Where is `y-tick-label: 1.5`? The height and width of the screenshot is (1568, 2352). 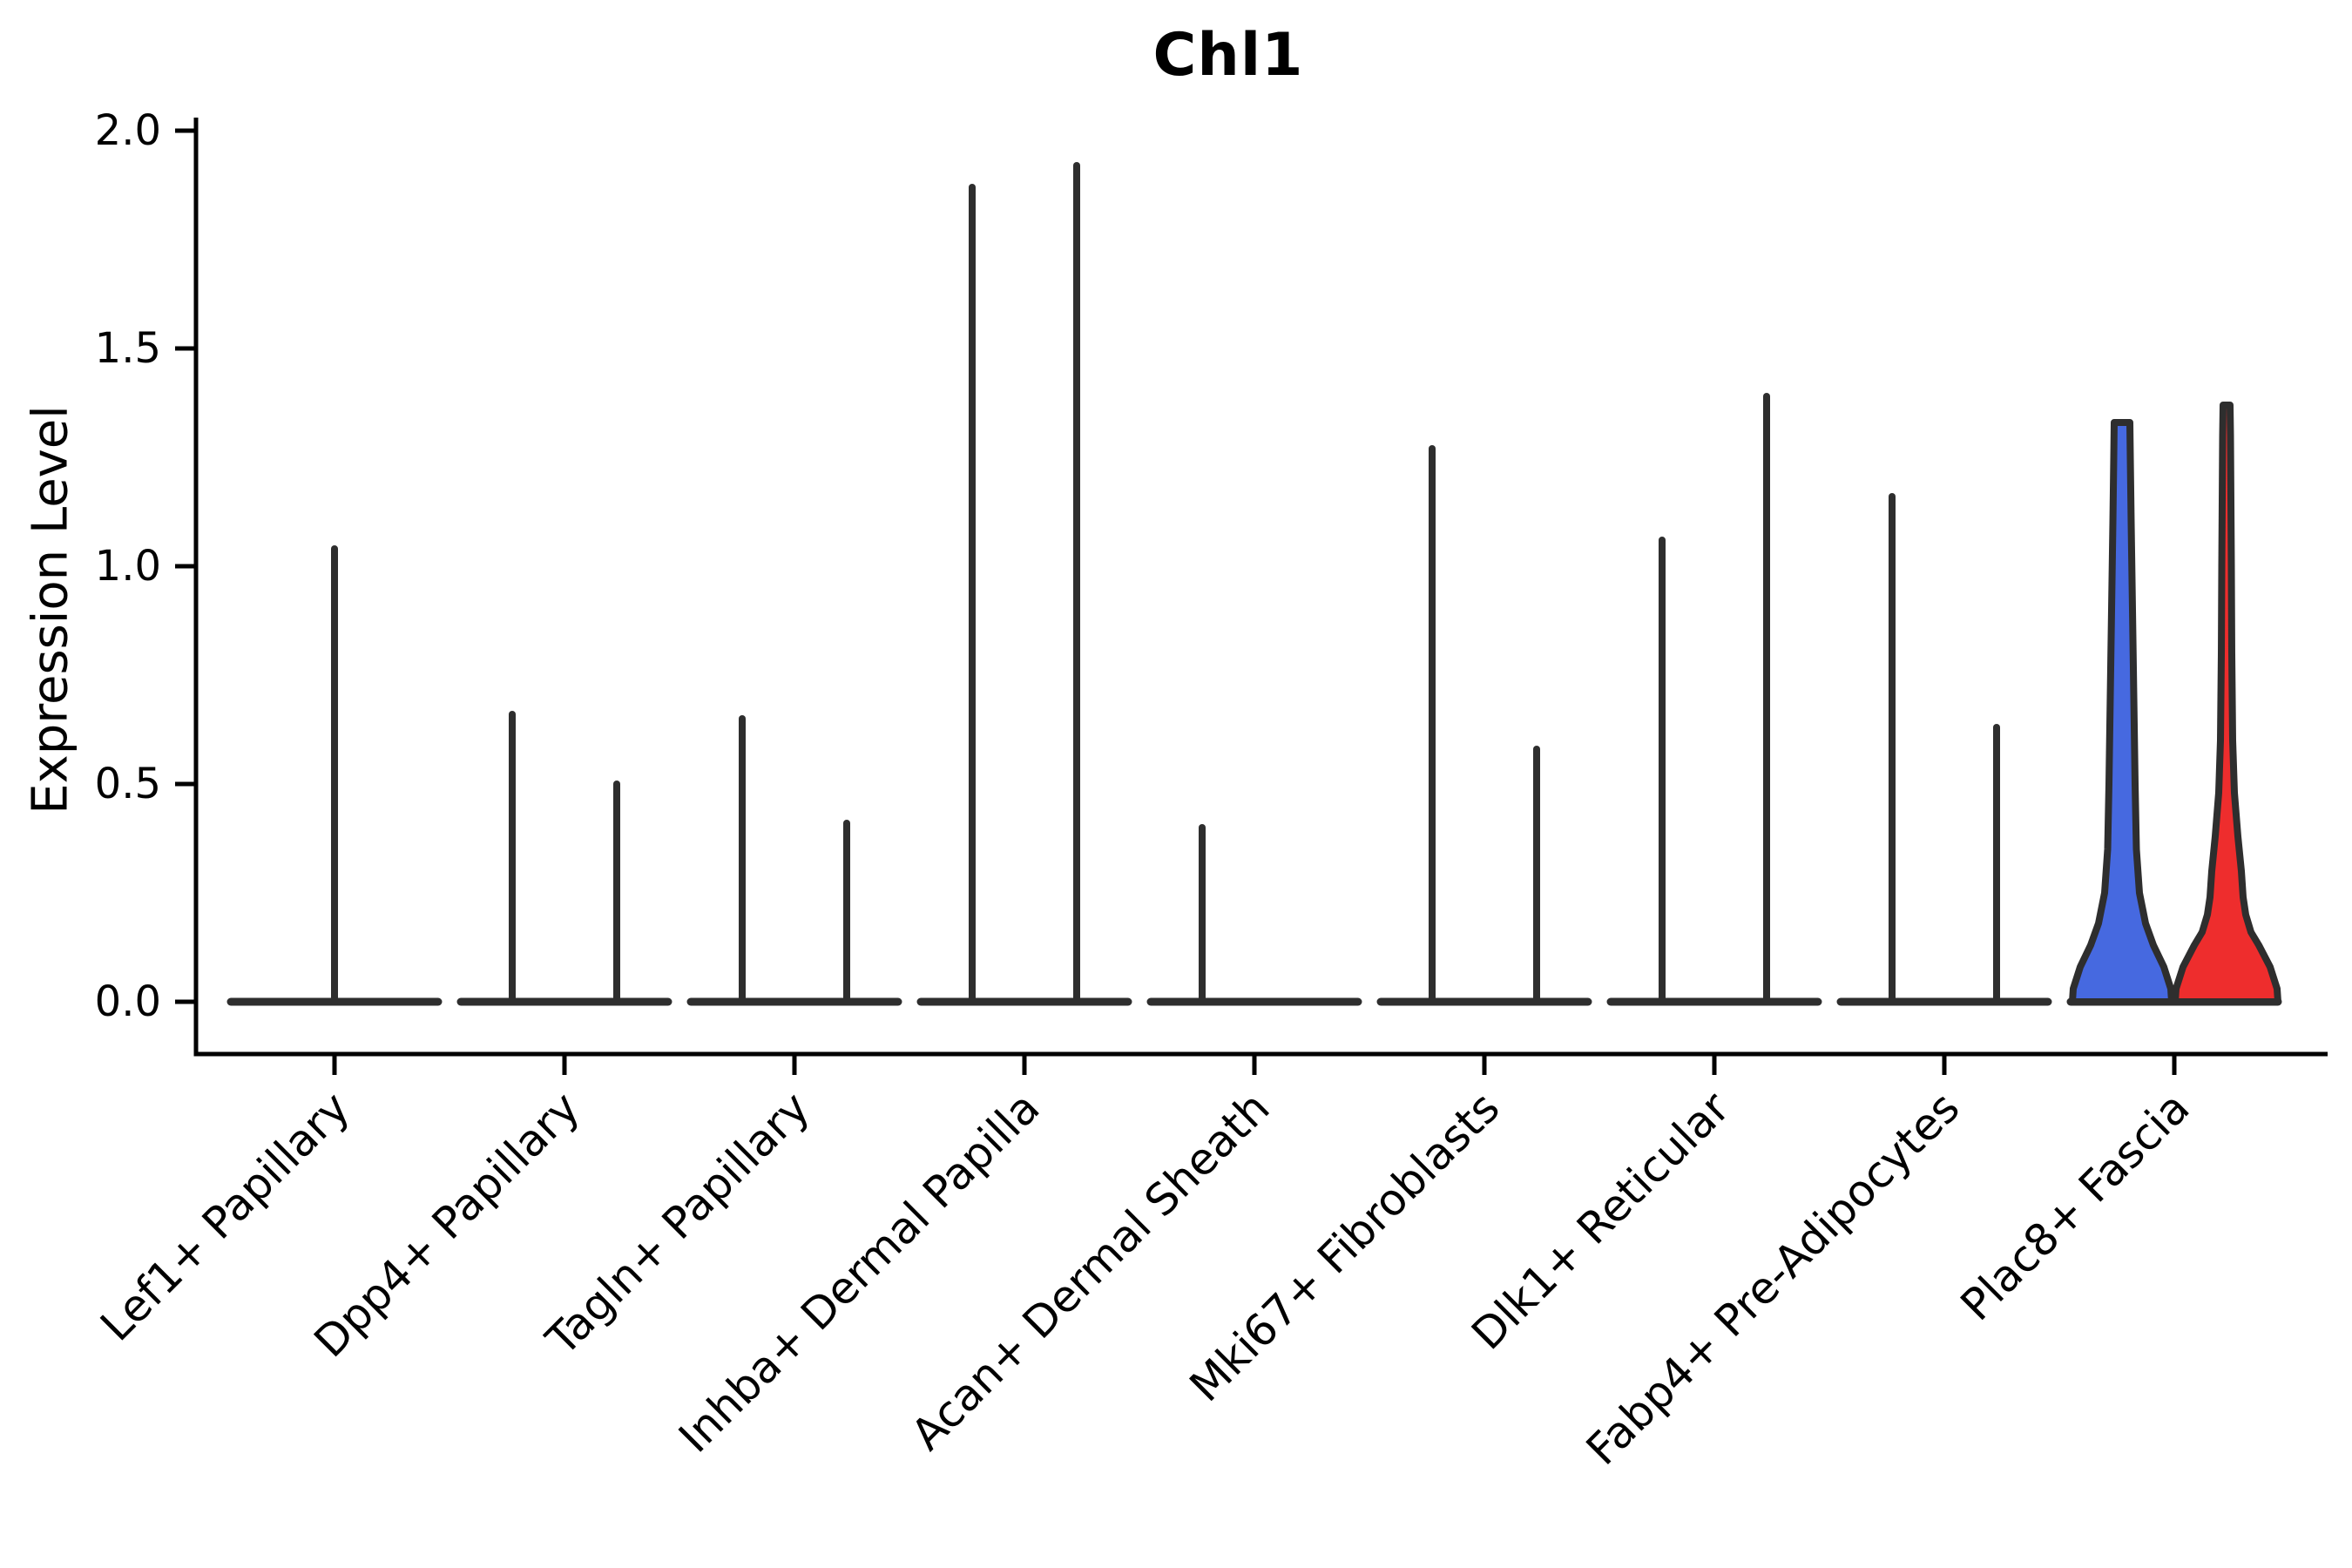 y-tick-label: 1.5 is located at coordinates (128, 348).